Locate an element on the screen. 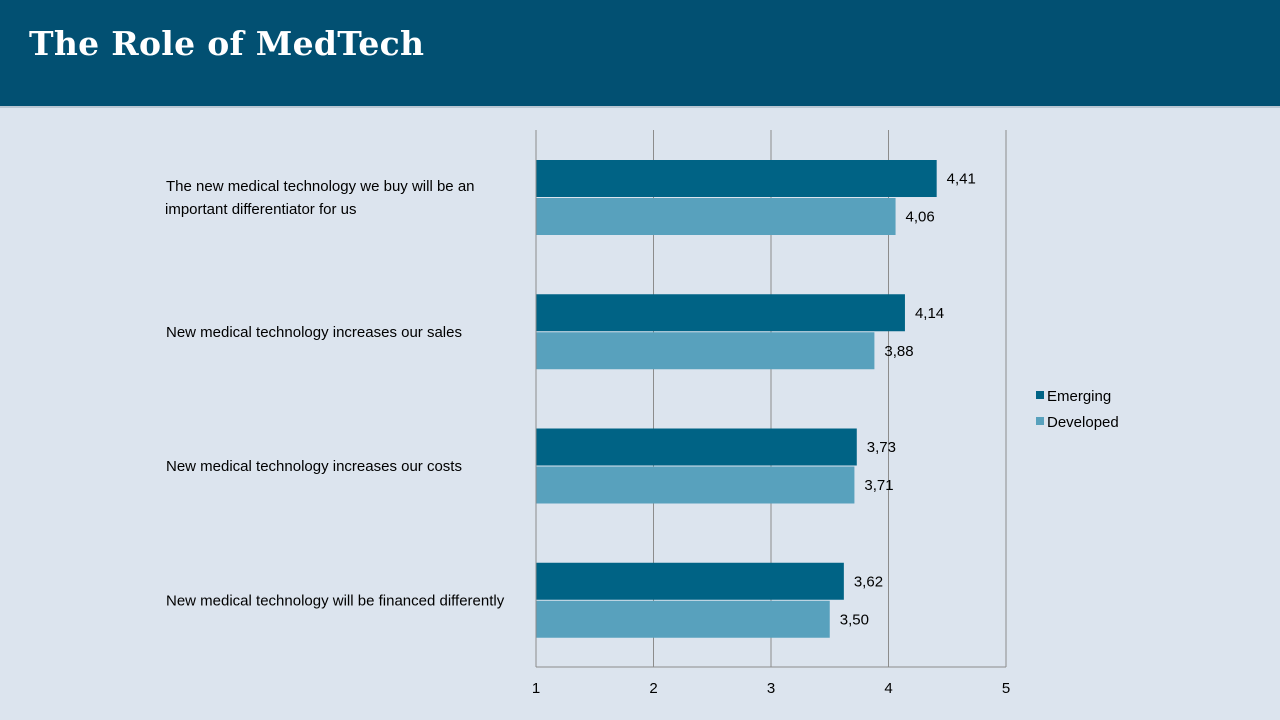  value-label-emerging-2: 4,14 is located at coordinates (929, 313).